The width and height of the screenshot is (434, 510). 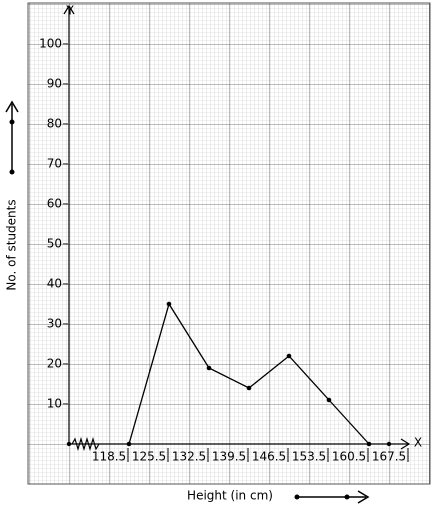 I want to click on y-tick-label: 50, so click(x=54, y=244).